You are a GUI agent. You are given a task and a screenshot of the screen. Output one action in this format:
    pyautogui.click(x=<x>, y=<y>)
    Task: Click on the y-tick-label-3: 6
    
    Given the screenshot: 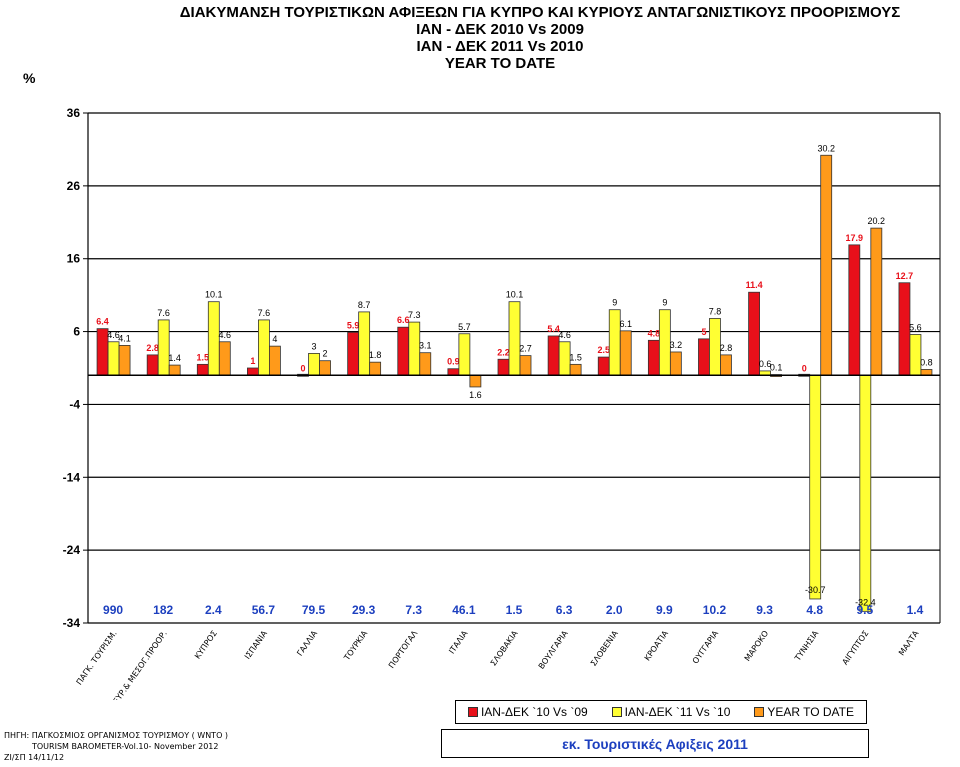 What is the action you would take?
    pyautogui.click(x=76, y=332)
    